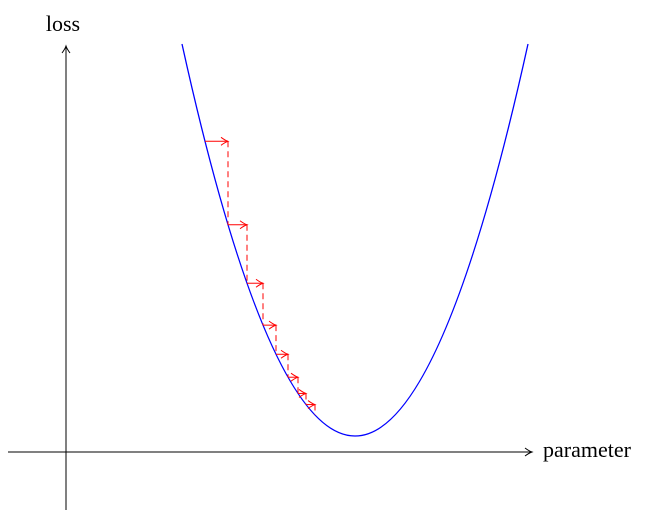  Describe the element at coordinates (63, 23) in the screenshot. I see `y-axis-label: loss` at that location.